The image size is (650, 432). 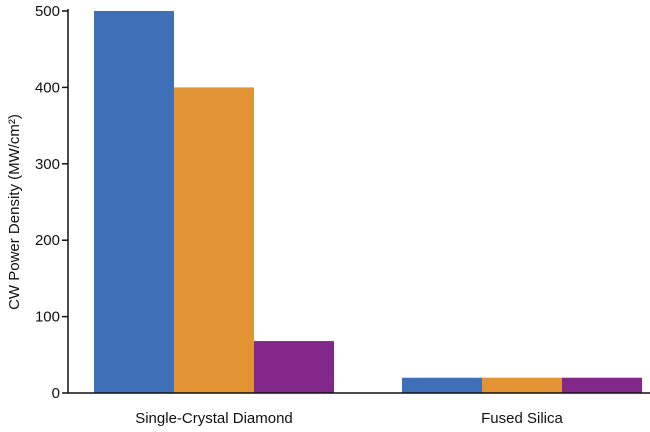 I want to click on x-category-label: Single-Crystal Diamond, so click(x=214, y=418).